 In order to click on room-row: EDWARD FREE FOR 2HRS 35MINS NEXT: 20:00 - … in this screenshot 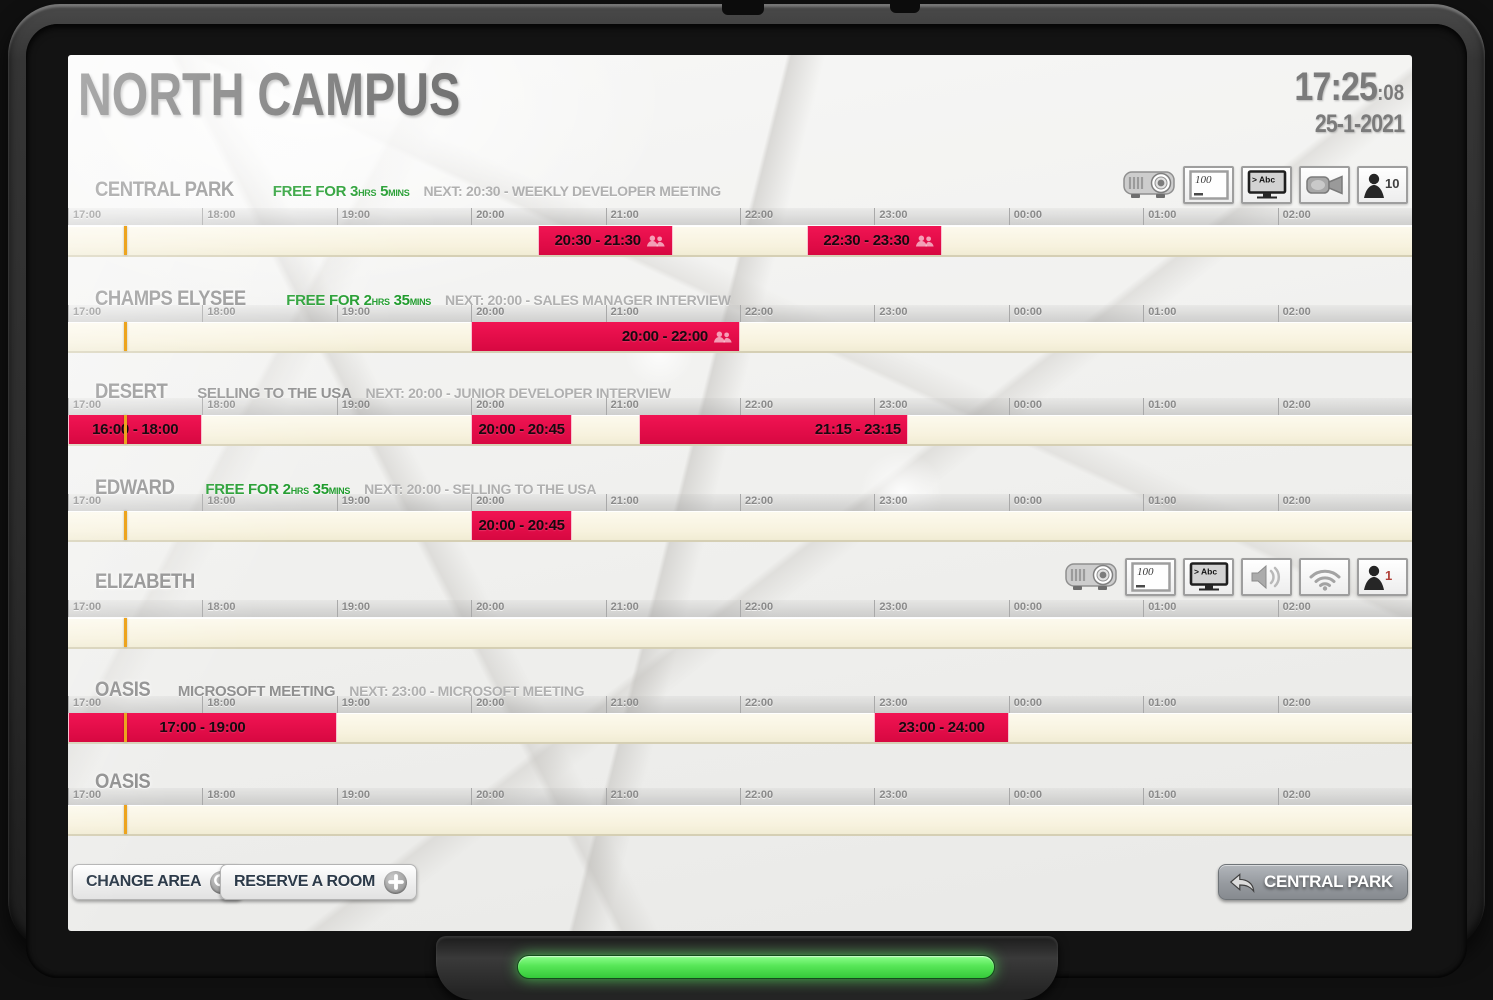, I will do `click(740, 522)`.